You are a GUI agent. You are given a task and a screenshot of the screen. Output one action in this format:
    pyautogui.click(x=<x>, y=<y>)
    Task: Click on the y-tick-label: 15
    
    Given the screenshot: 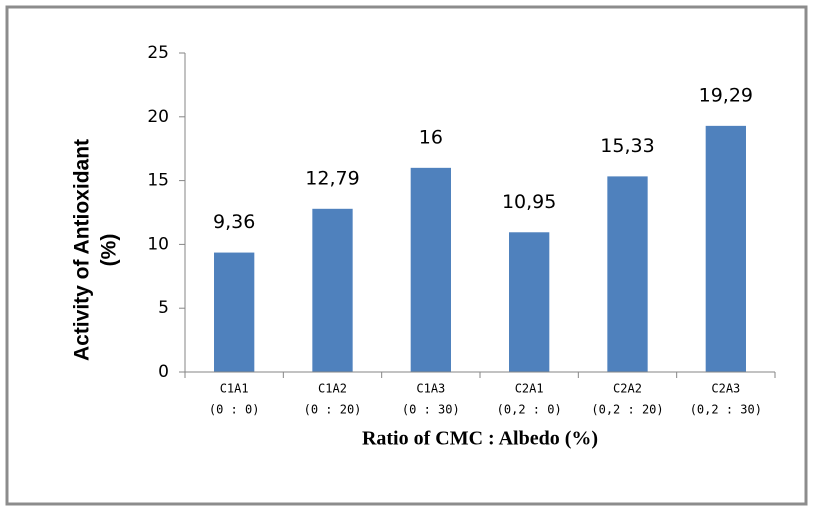 What is the action you would take?
    pyautogui.click(x=158, y=181)
    